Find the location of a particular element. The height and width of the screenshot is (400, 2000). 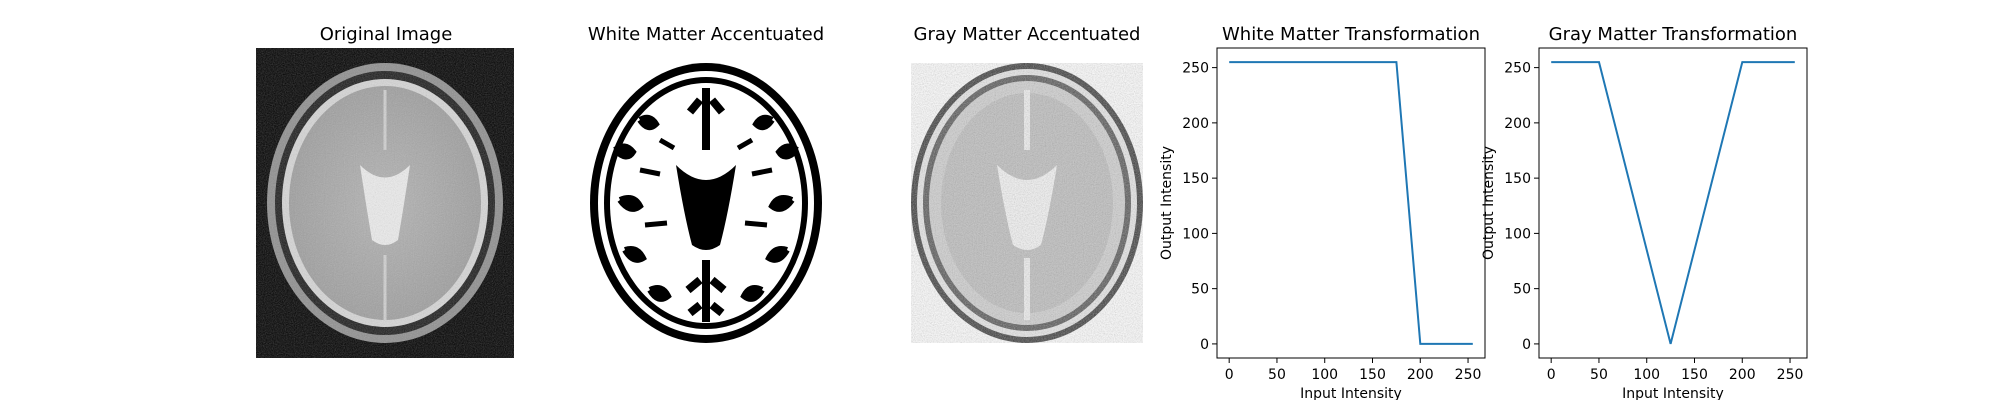

panel-gray-matter-accentuated: Gray Matter Accentuated is located at coordinates (1027, 183).